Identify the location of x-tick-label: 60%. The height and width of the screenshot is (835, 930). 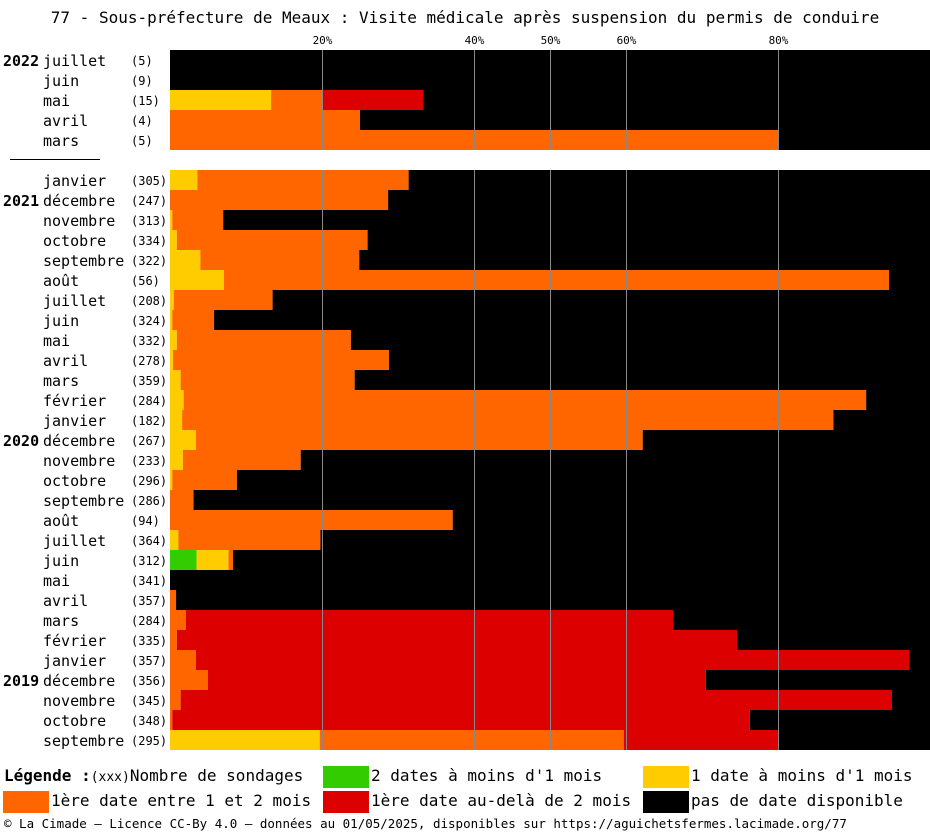
(627, 40).